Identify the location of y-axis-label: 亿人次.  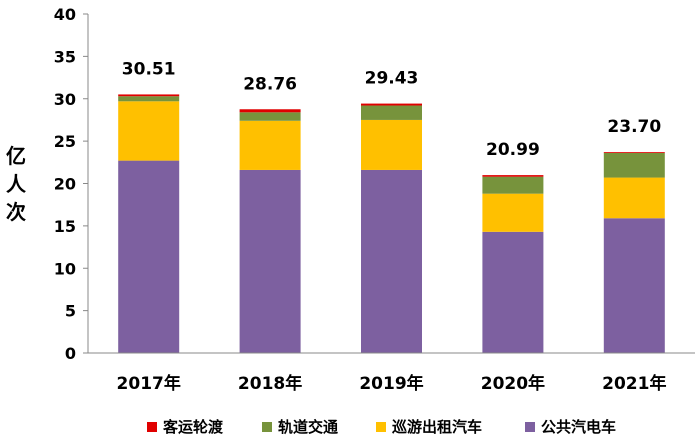
(16, 184).